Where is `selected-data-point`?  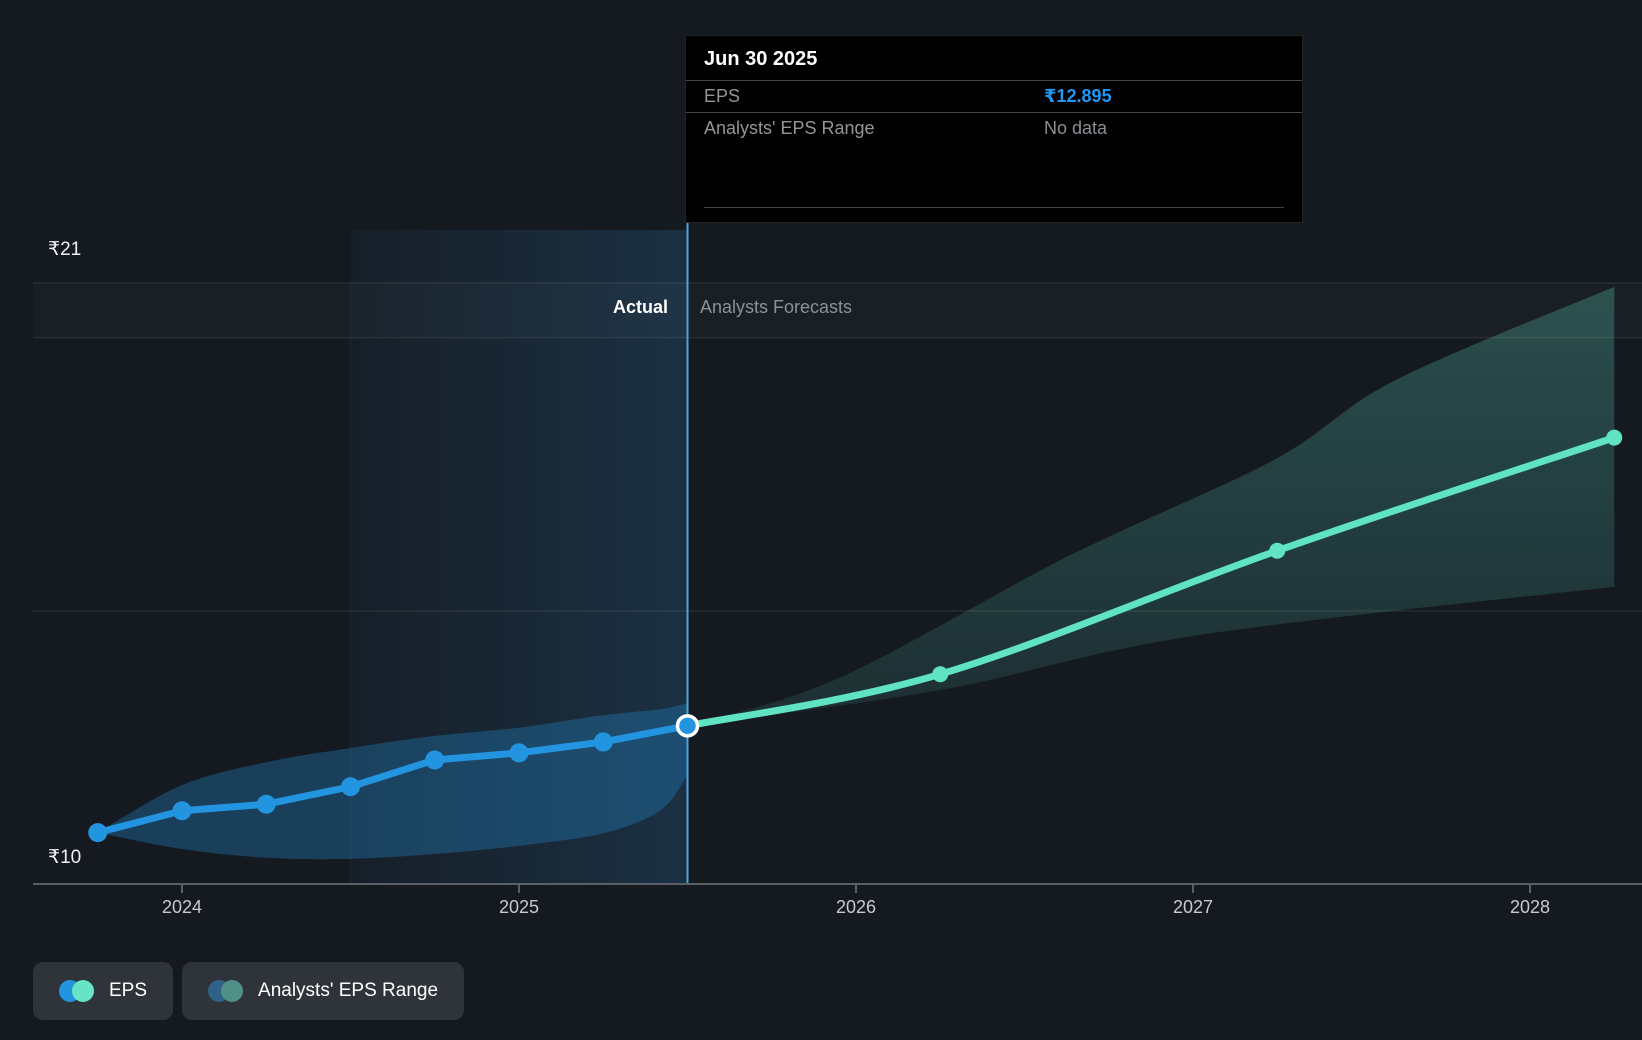
selected-data-point is located at coordinates (687, 726).